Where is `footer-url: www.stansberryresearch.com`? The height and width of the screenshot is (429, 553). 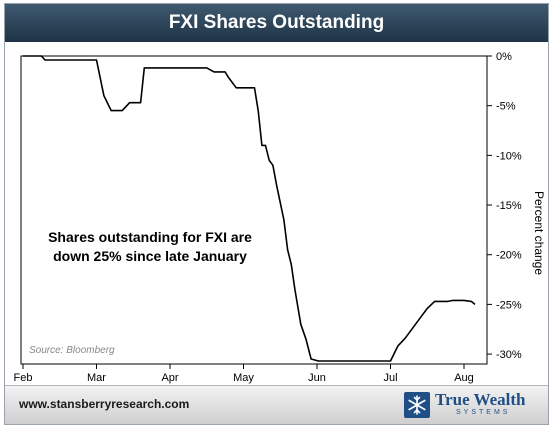 footer-url: www.stansberryresearch.com is located at coordinates (104, 404).